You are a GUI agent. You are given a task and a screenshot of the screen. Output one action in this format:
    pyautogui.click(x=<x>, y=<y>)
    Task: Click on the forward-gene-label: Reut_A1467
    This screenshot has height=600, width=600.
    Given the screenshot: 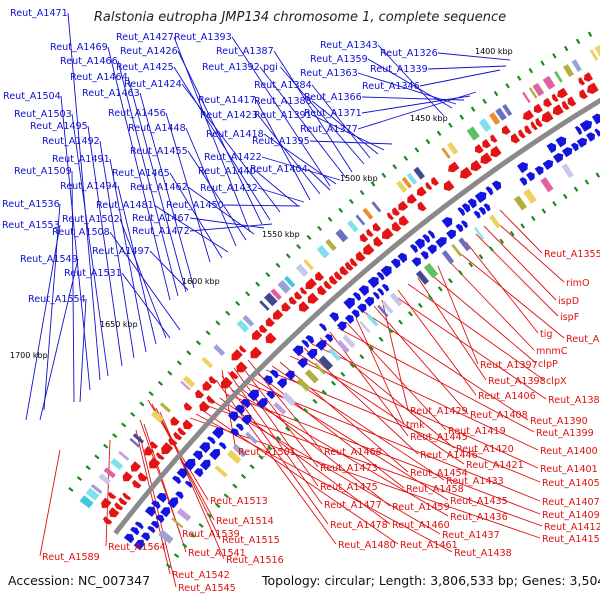 What is the action you would take?
    pyautogui.click(x=161, y=218)
    